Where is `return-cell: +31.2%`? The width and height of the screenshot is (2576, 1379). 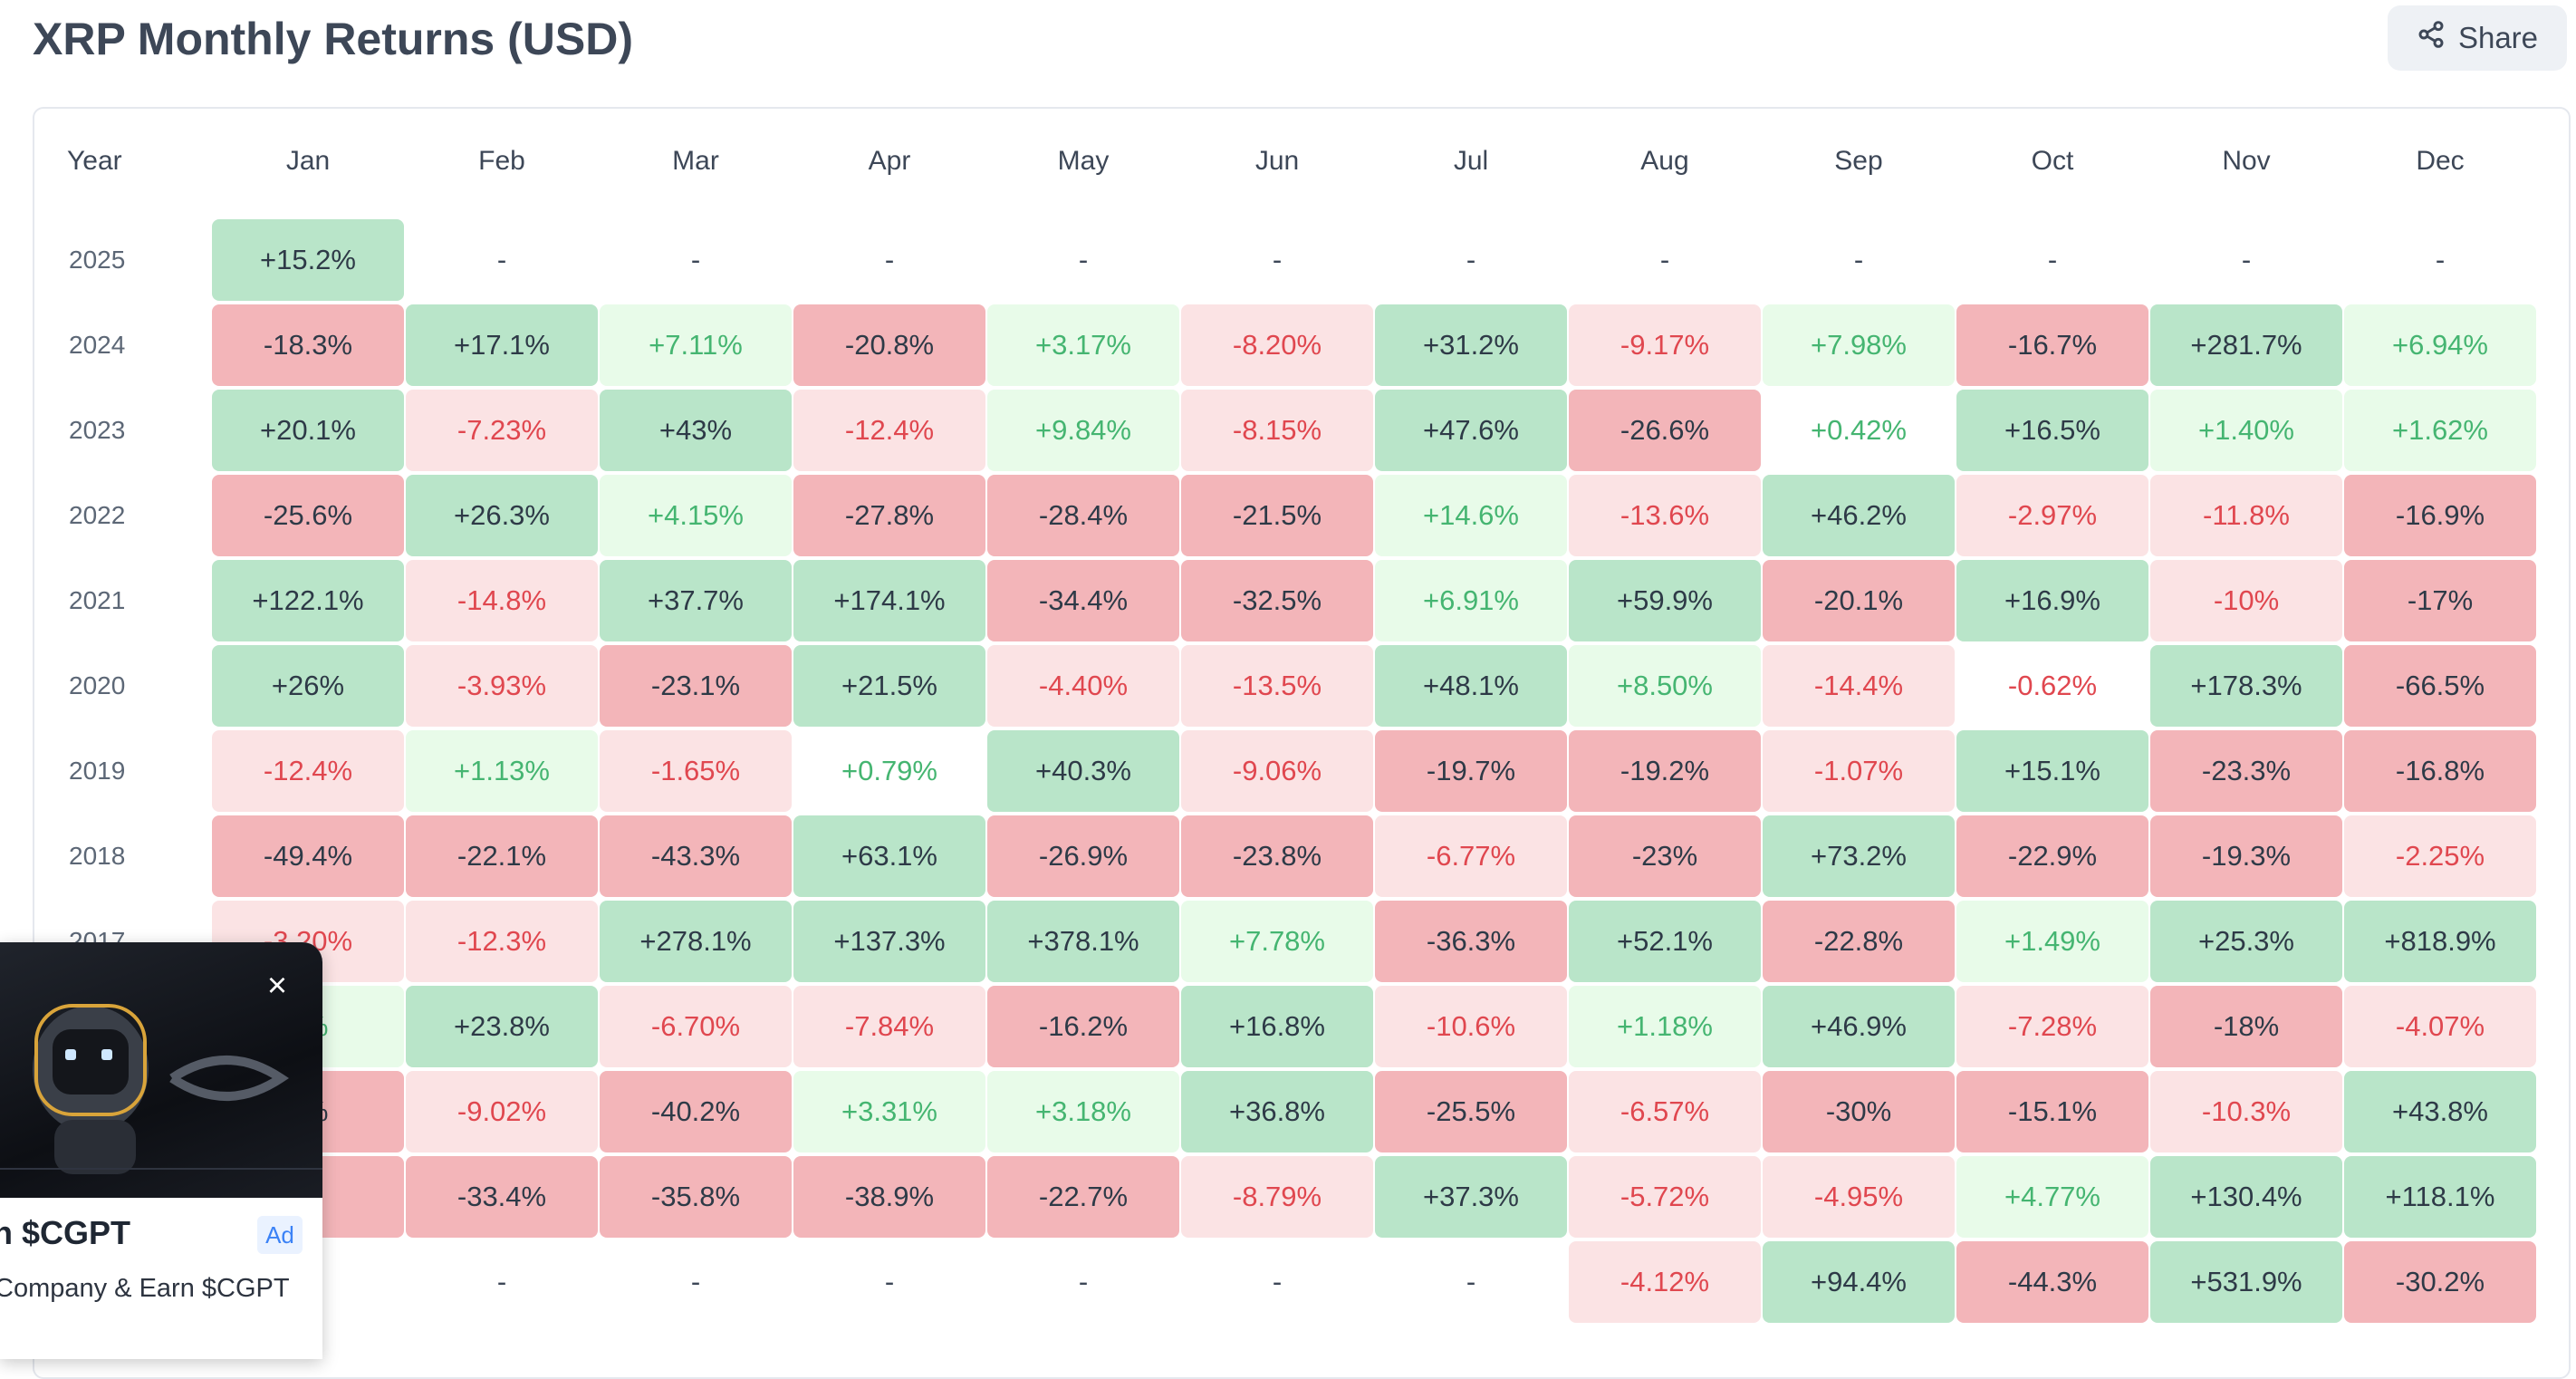
return-cell: +31.2% is located at coordinates (1471, 345).